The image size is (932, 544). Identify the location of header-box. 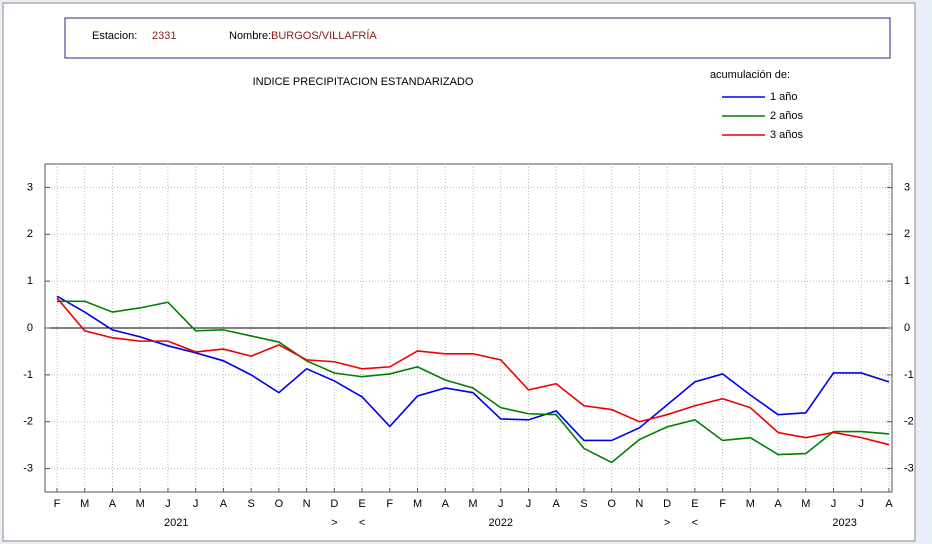
(477, 38).